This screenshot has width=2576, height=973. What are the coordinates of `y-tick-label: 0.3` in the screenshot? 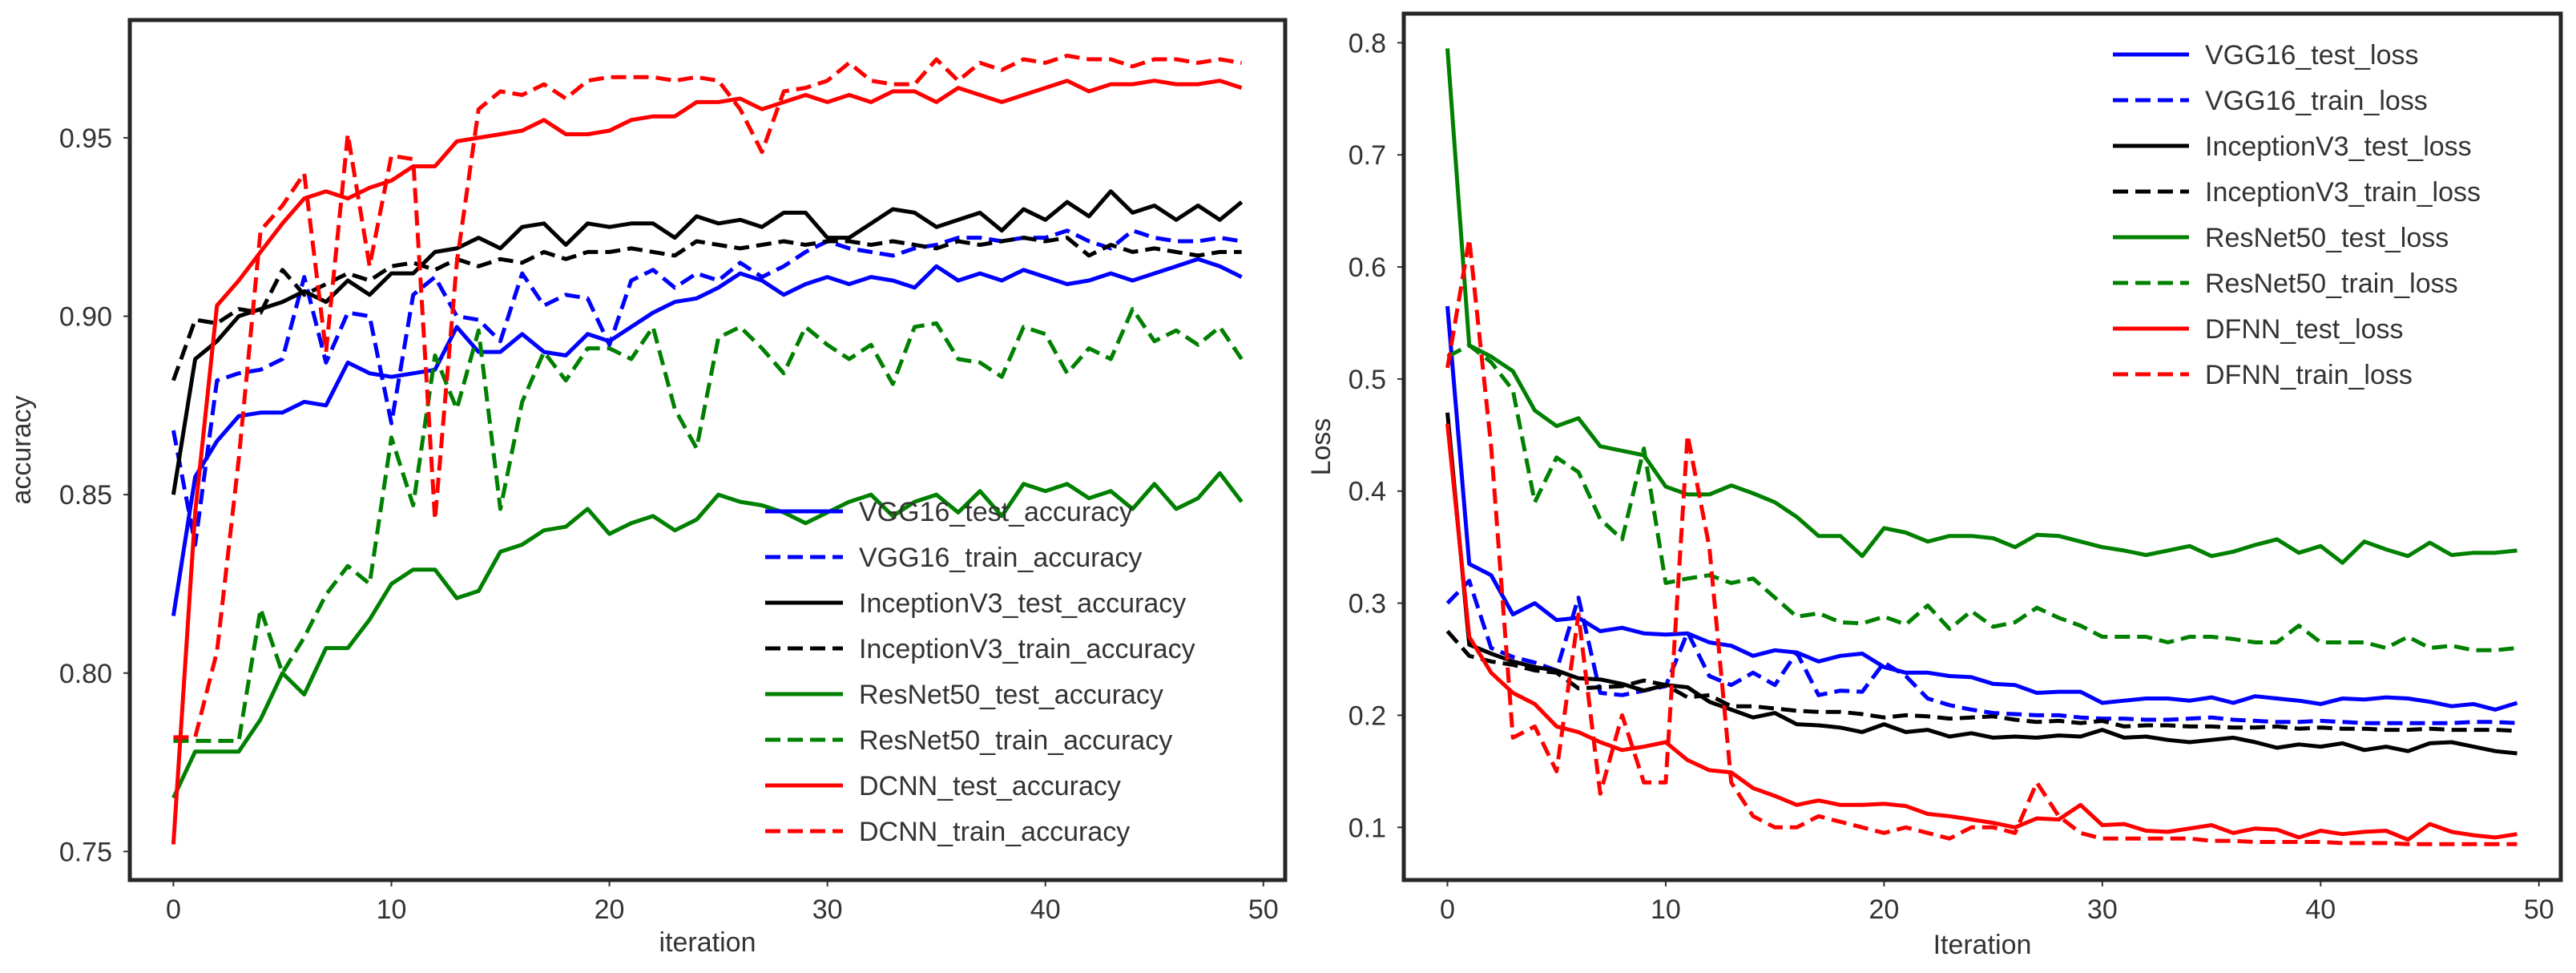 It's located at (1367, 604).